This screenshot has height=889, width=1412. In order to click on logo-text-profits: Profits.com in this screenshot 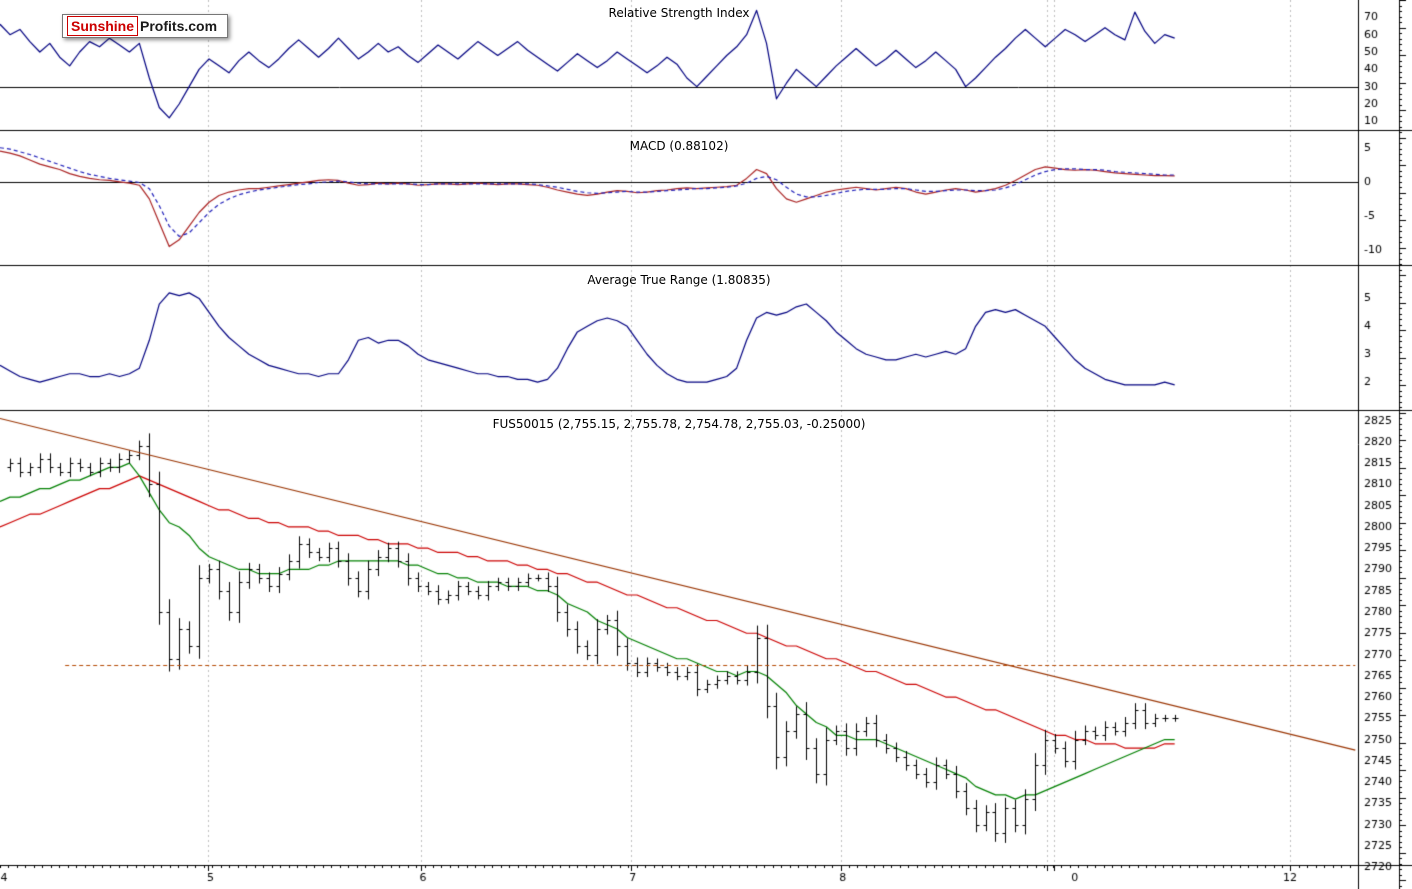, I will do `click(179, 26)`.